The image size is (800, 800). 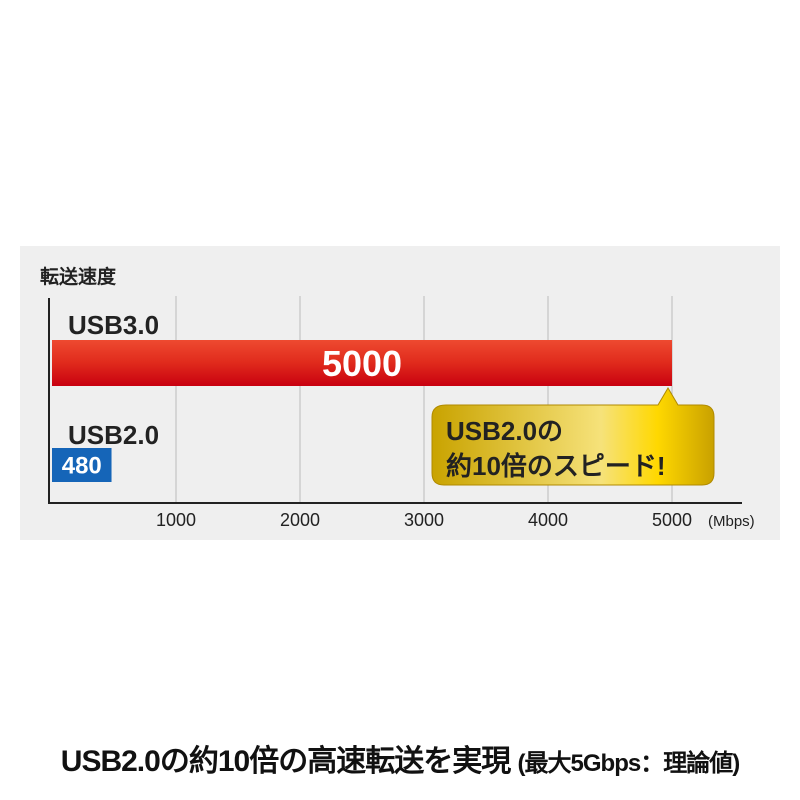 I want to click on chart-title: 転送速度, so click(x=78, y=277).